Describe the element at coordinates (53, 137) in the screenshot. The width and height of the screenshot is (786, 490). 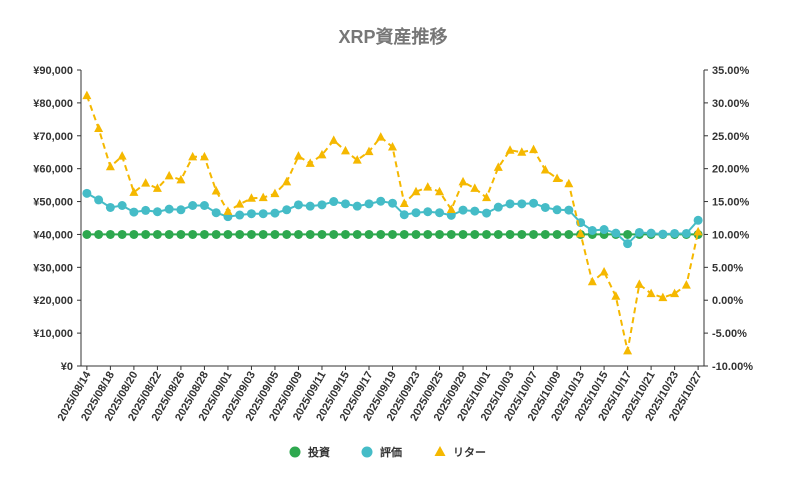
I see `left-tick-label: ¥70,000` at that location.